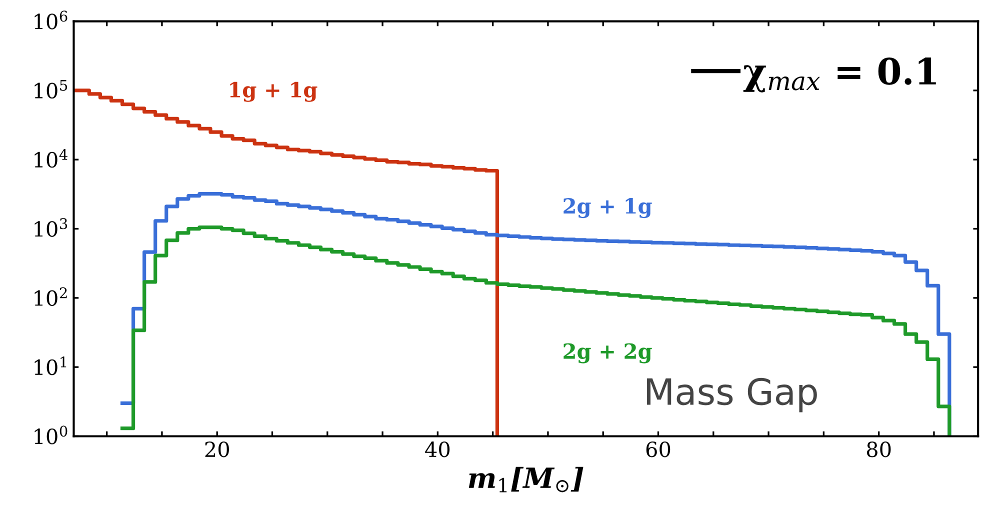 The width and height of the screenshot is (983, 532). What do you see at coordinates (437, 449) in the screenshot?
I see `x-tick-label: 40` at bounding box center [437, 449].